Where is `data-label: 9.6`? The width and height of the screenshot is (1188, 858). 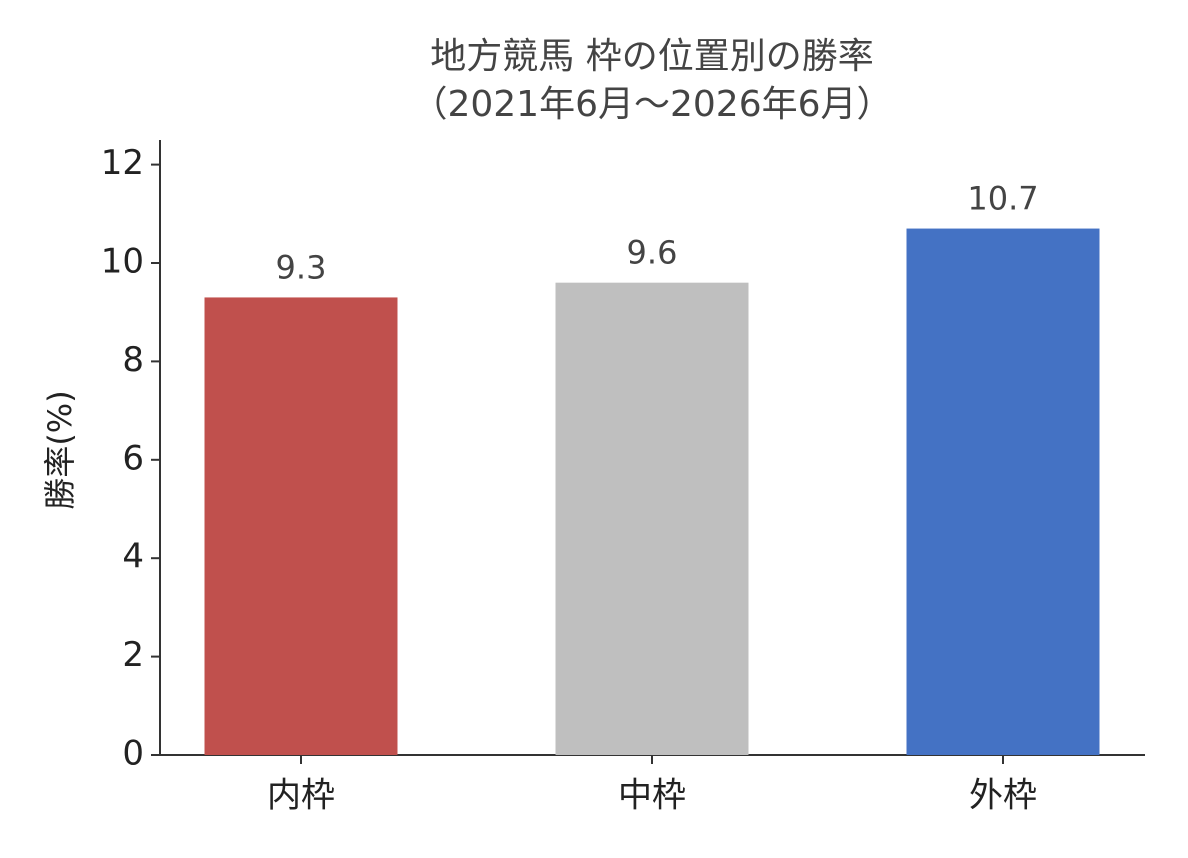 data-label: 9.6 is located at coordinates (652, 253).